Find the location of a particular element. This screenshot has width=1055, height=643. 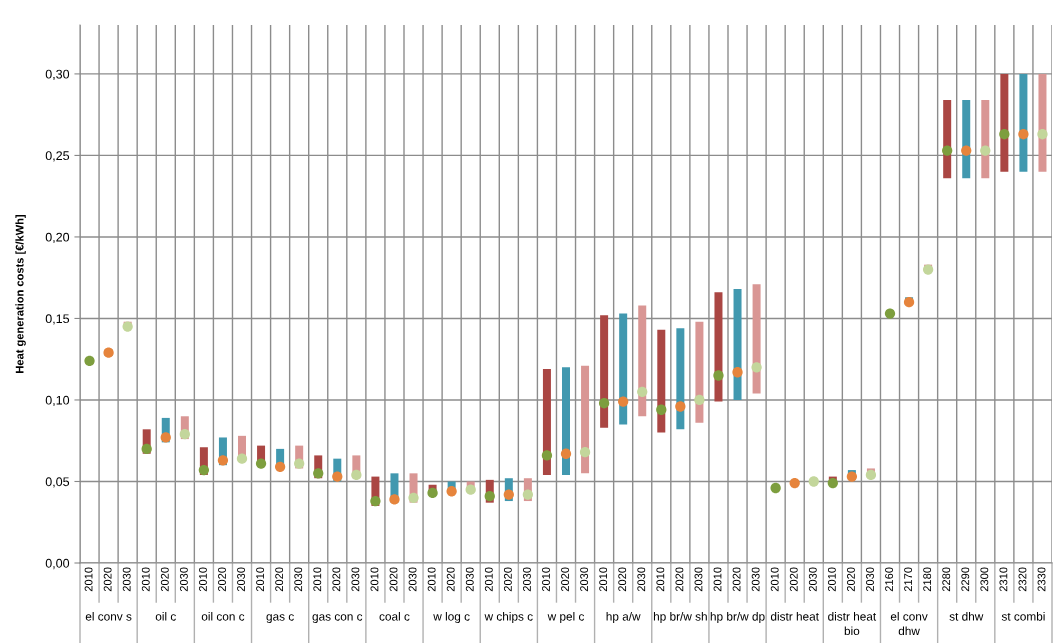

text: gas c is located at coordinates (280, 619).